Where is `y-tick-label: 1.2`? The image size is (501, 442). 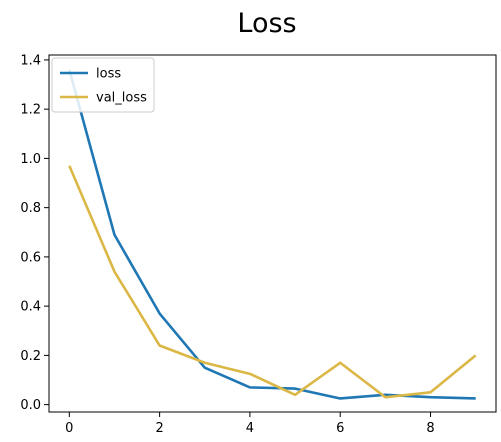
y-tick-label: 1.2 is located at coordinates (30, 110).